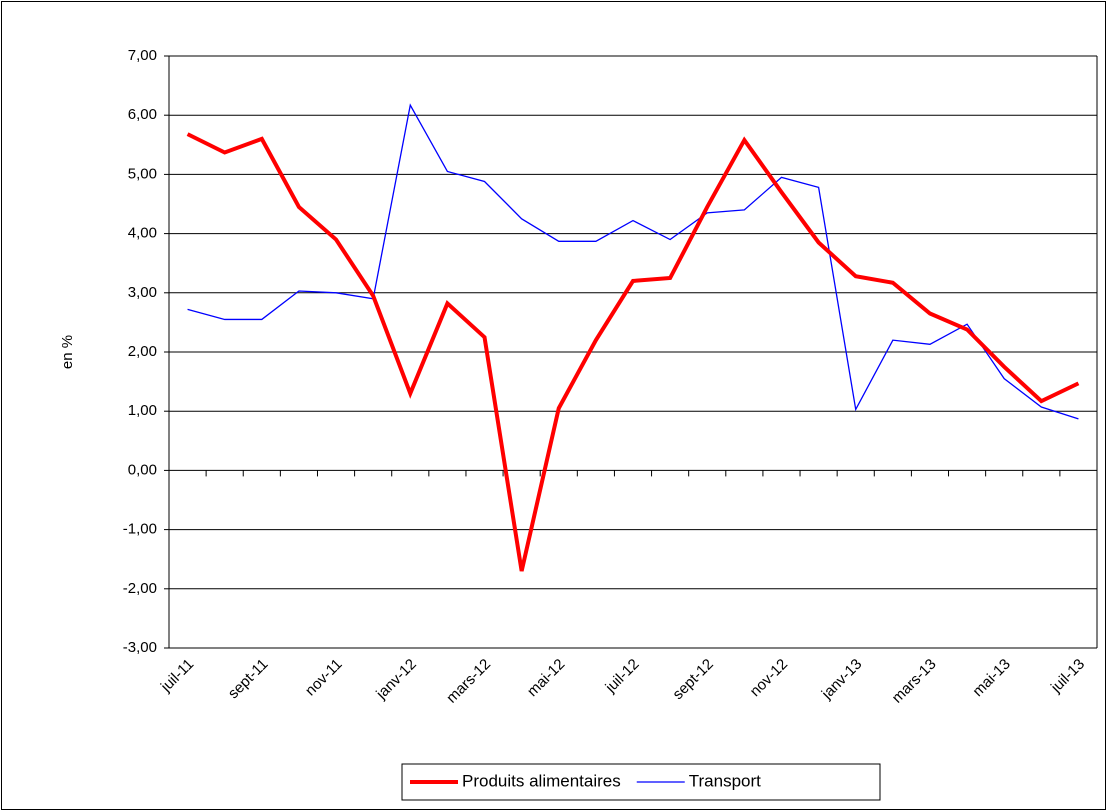 The width and height of the screenshot is (1107, 811). Describe the element at coordinates (142, 233) in the screenshot. I see `y-tick-label: 4,00` at that location.